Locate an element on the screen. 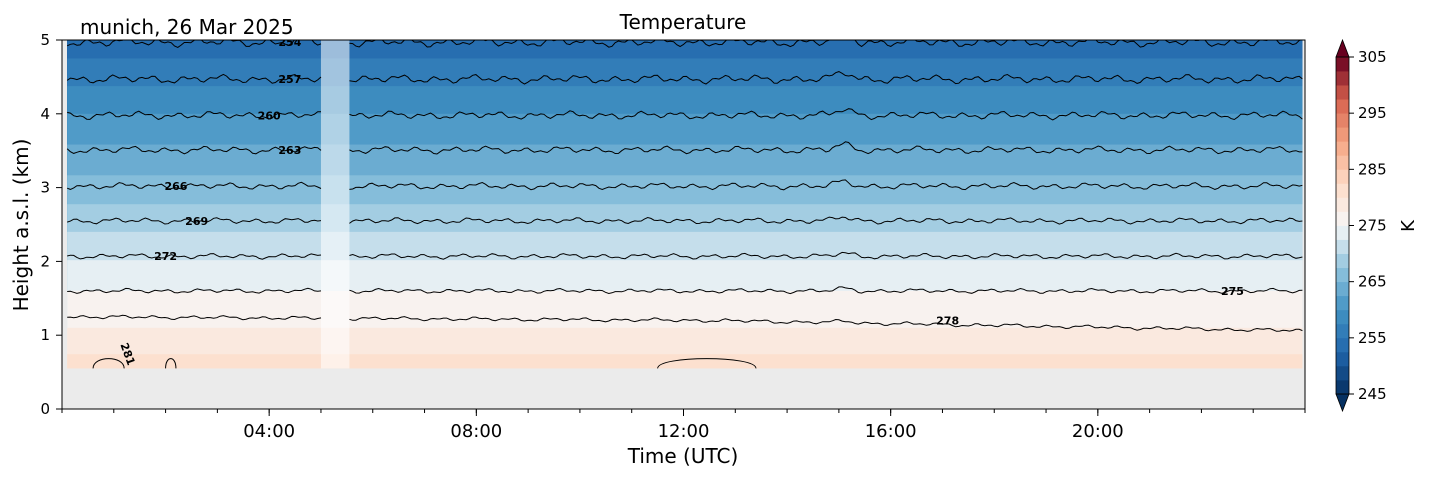 The height and width of the screenshot is (478, 1429). y-tick-label: 5 is located at coordinates (45, 40).